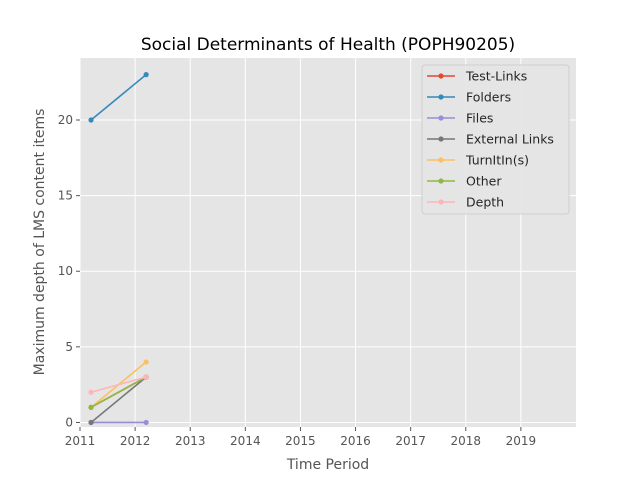 This screenshot has width=640, height=480. I want to click on legend-label: Test-Links, so click(496, 76).